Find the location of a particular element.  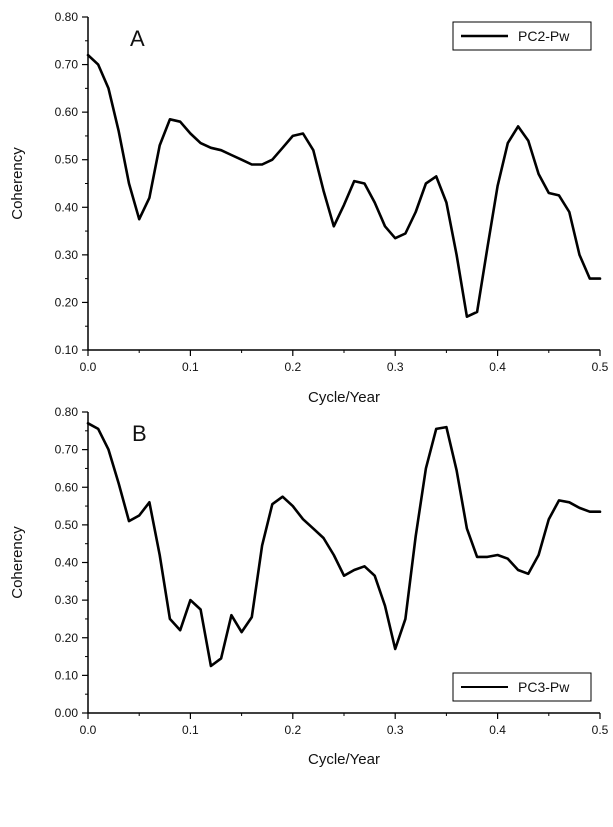

panel-a-x-axis-title: Cycle/Year is located at coordinates (344, 397).